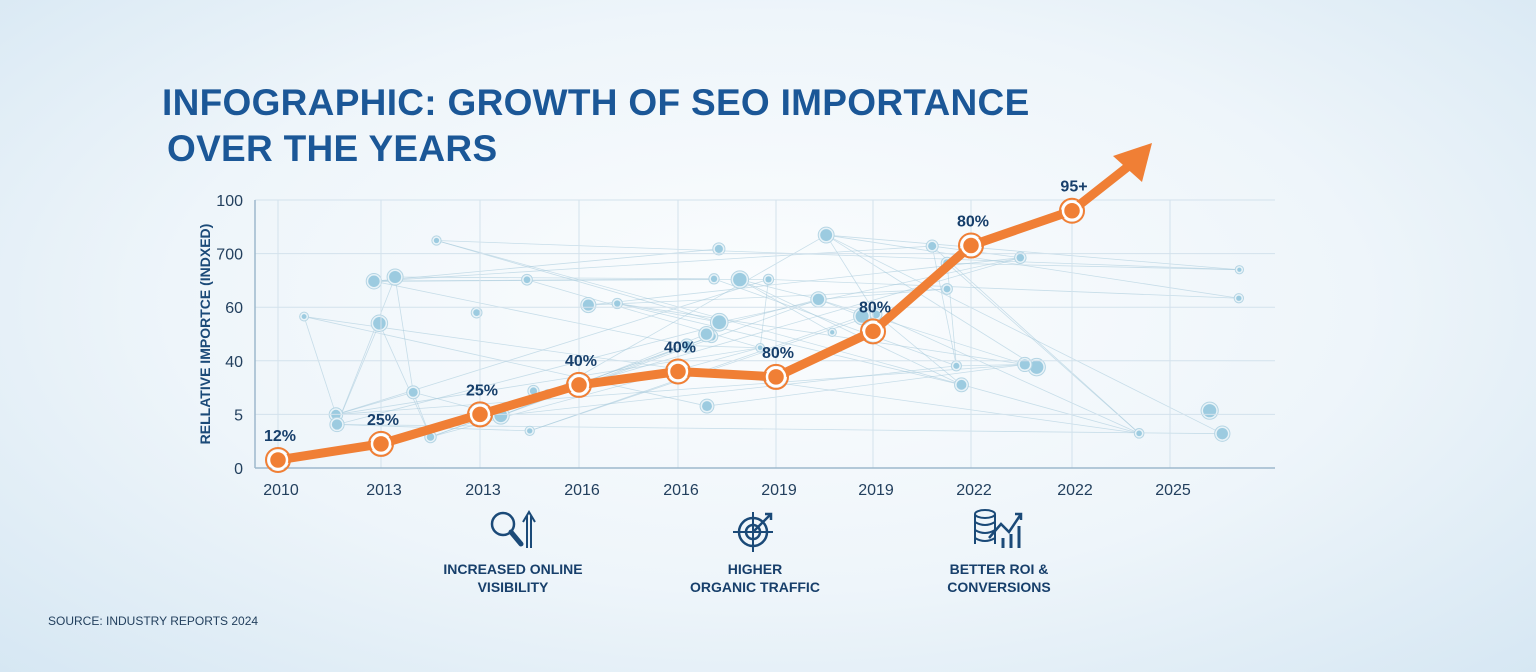 The image size is (1536, 672). Describe the element at coordinates (205, 334) in the screenshot. I see `y-axis-label: RELLATIVE IMPORTCE (INDXED)` at that location.